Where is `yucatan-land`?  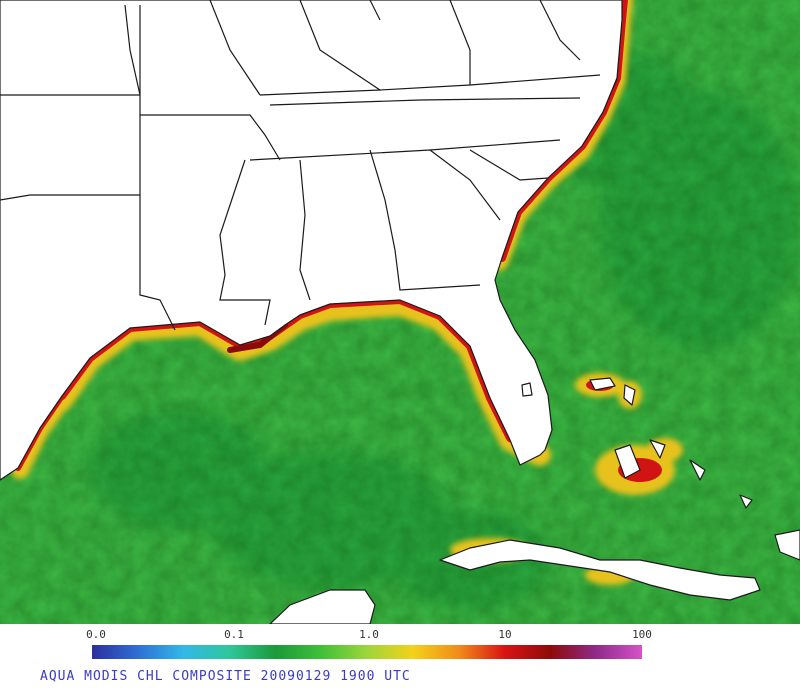
yucatan-land is located at coordinates (322, 606).